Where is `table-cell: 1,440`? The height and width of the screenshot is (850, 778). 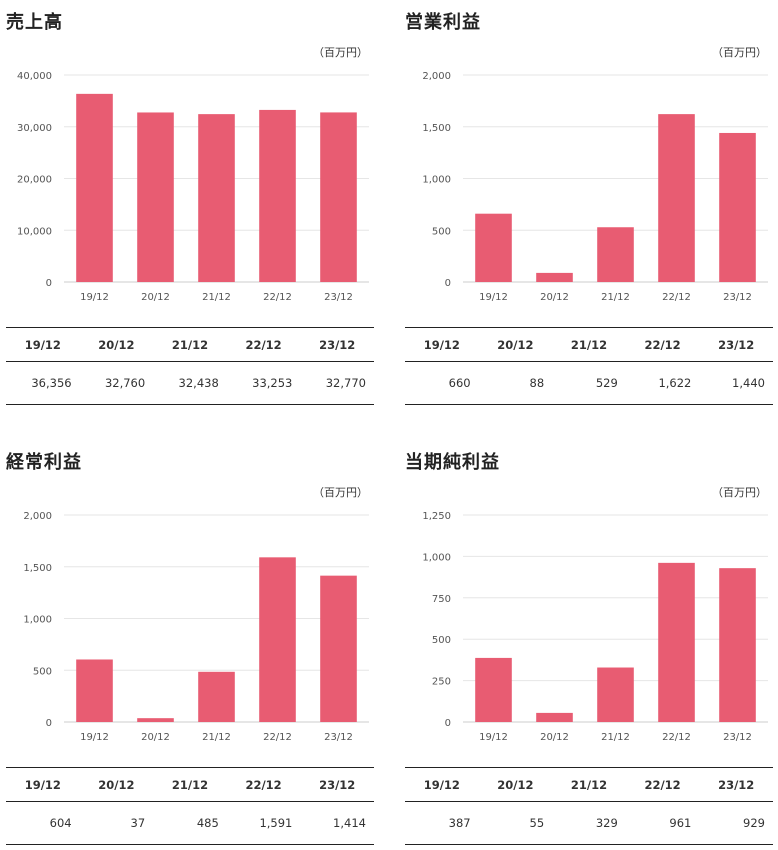 table-cell: 1,440 is located at coordinates (748, 383).